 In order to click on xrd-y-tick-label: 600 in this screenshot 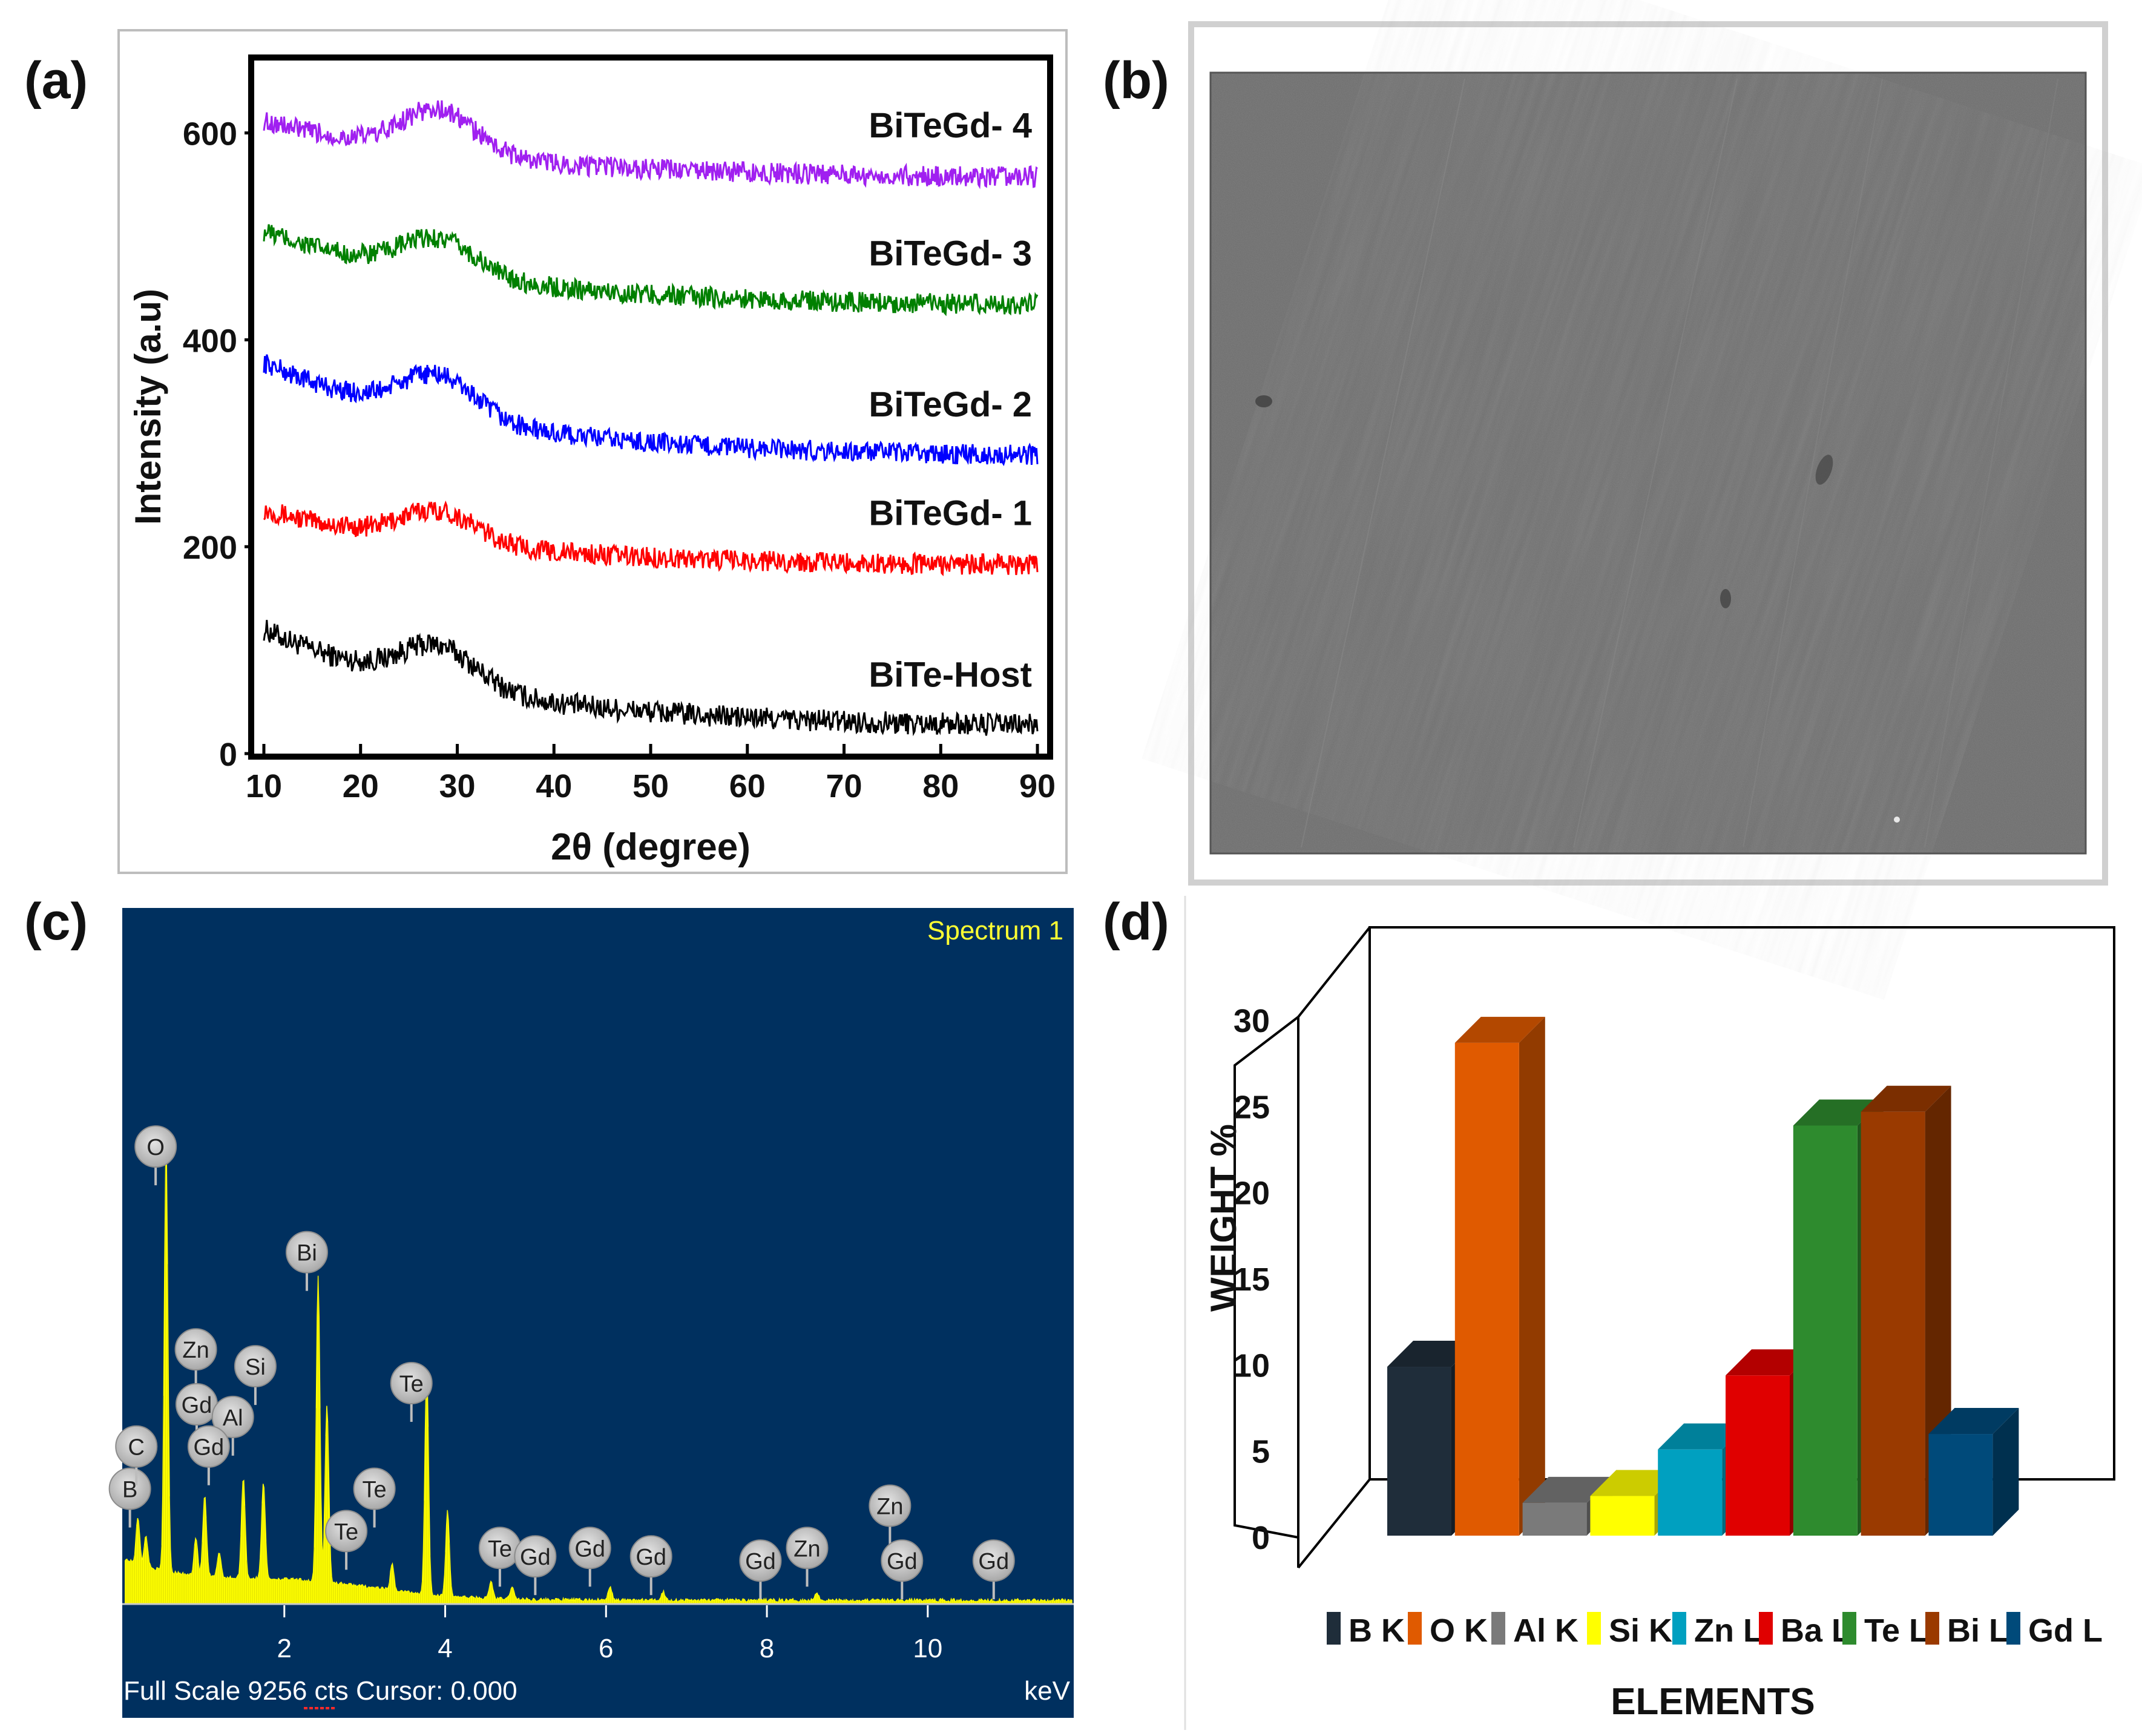, I will do `click(210, 134)`.